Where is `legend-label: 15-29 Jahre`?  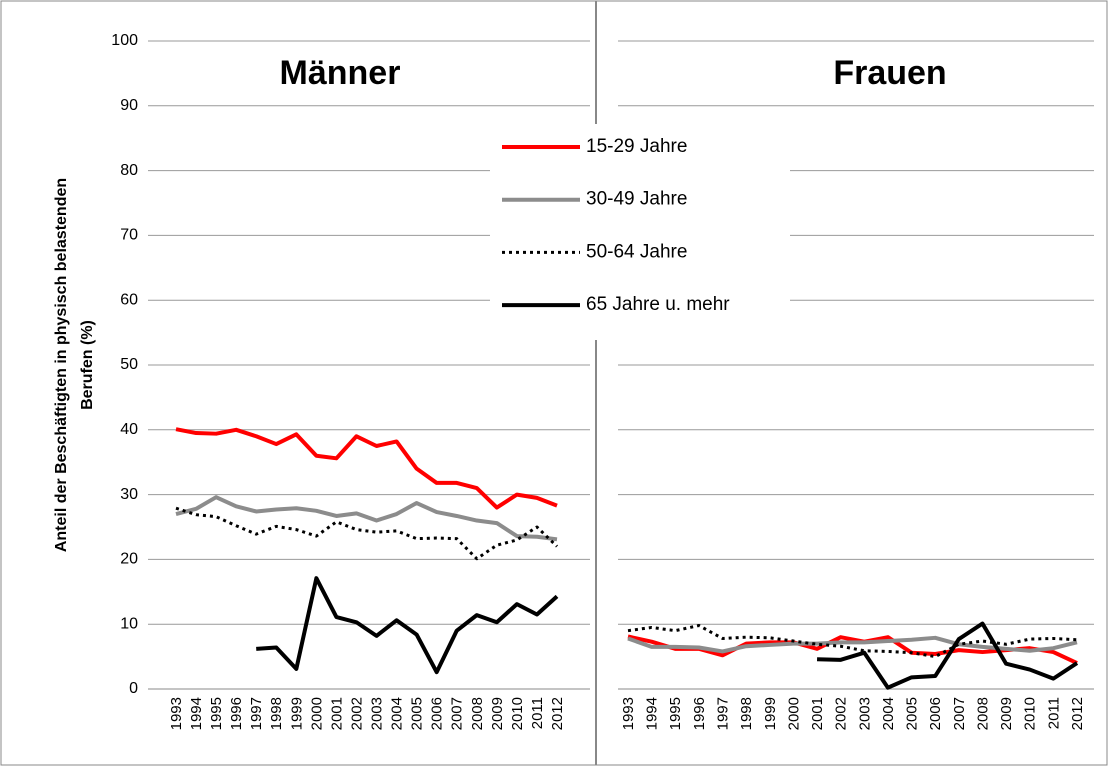 legend-label: 15-29 Jahre is located at coordinates (636, 146).